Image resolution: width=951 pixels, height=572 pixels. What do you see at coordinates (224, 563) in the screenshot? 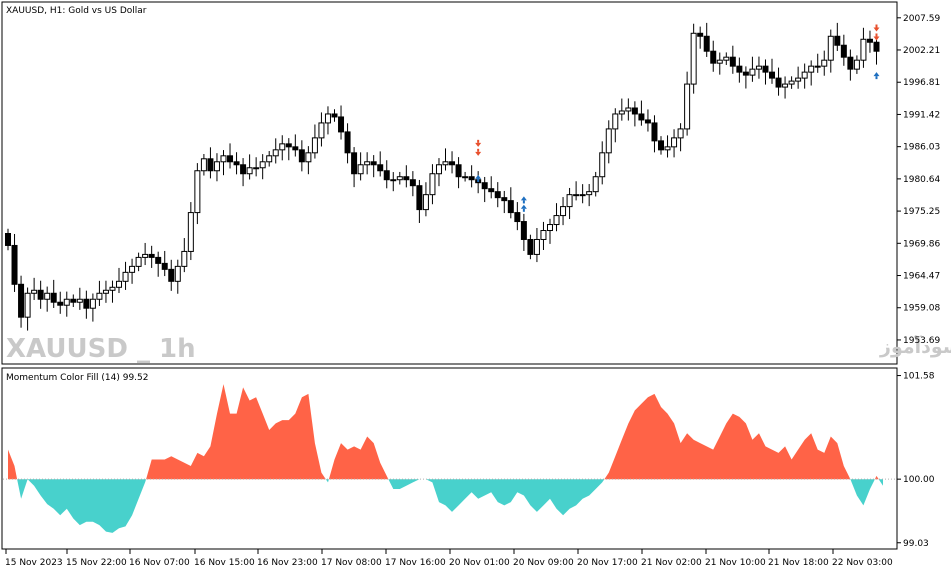
I see `time-label: 16 Nov 15:00` at bounding box center [224, 563].